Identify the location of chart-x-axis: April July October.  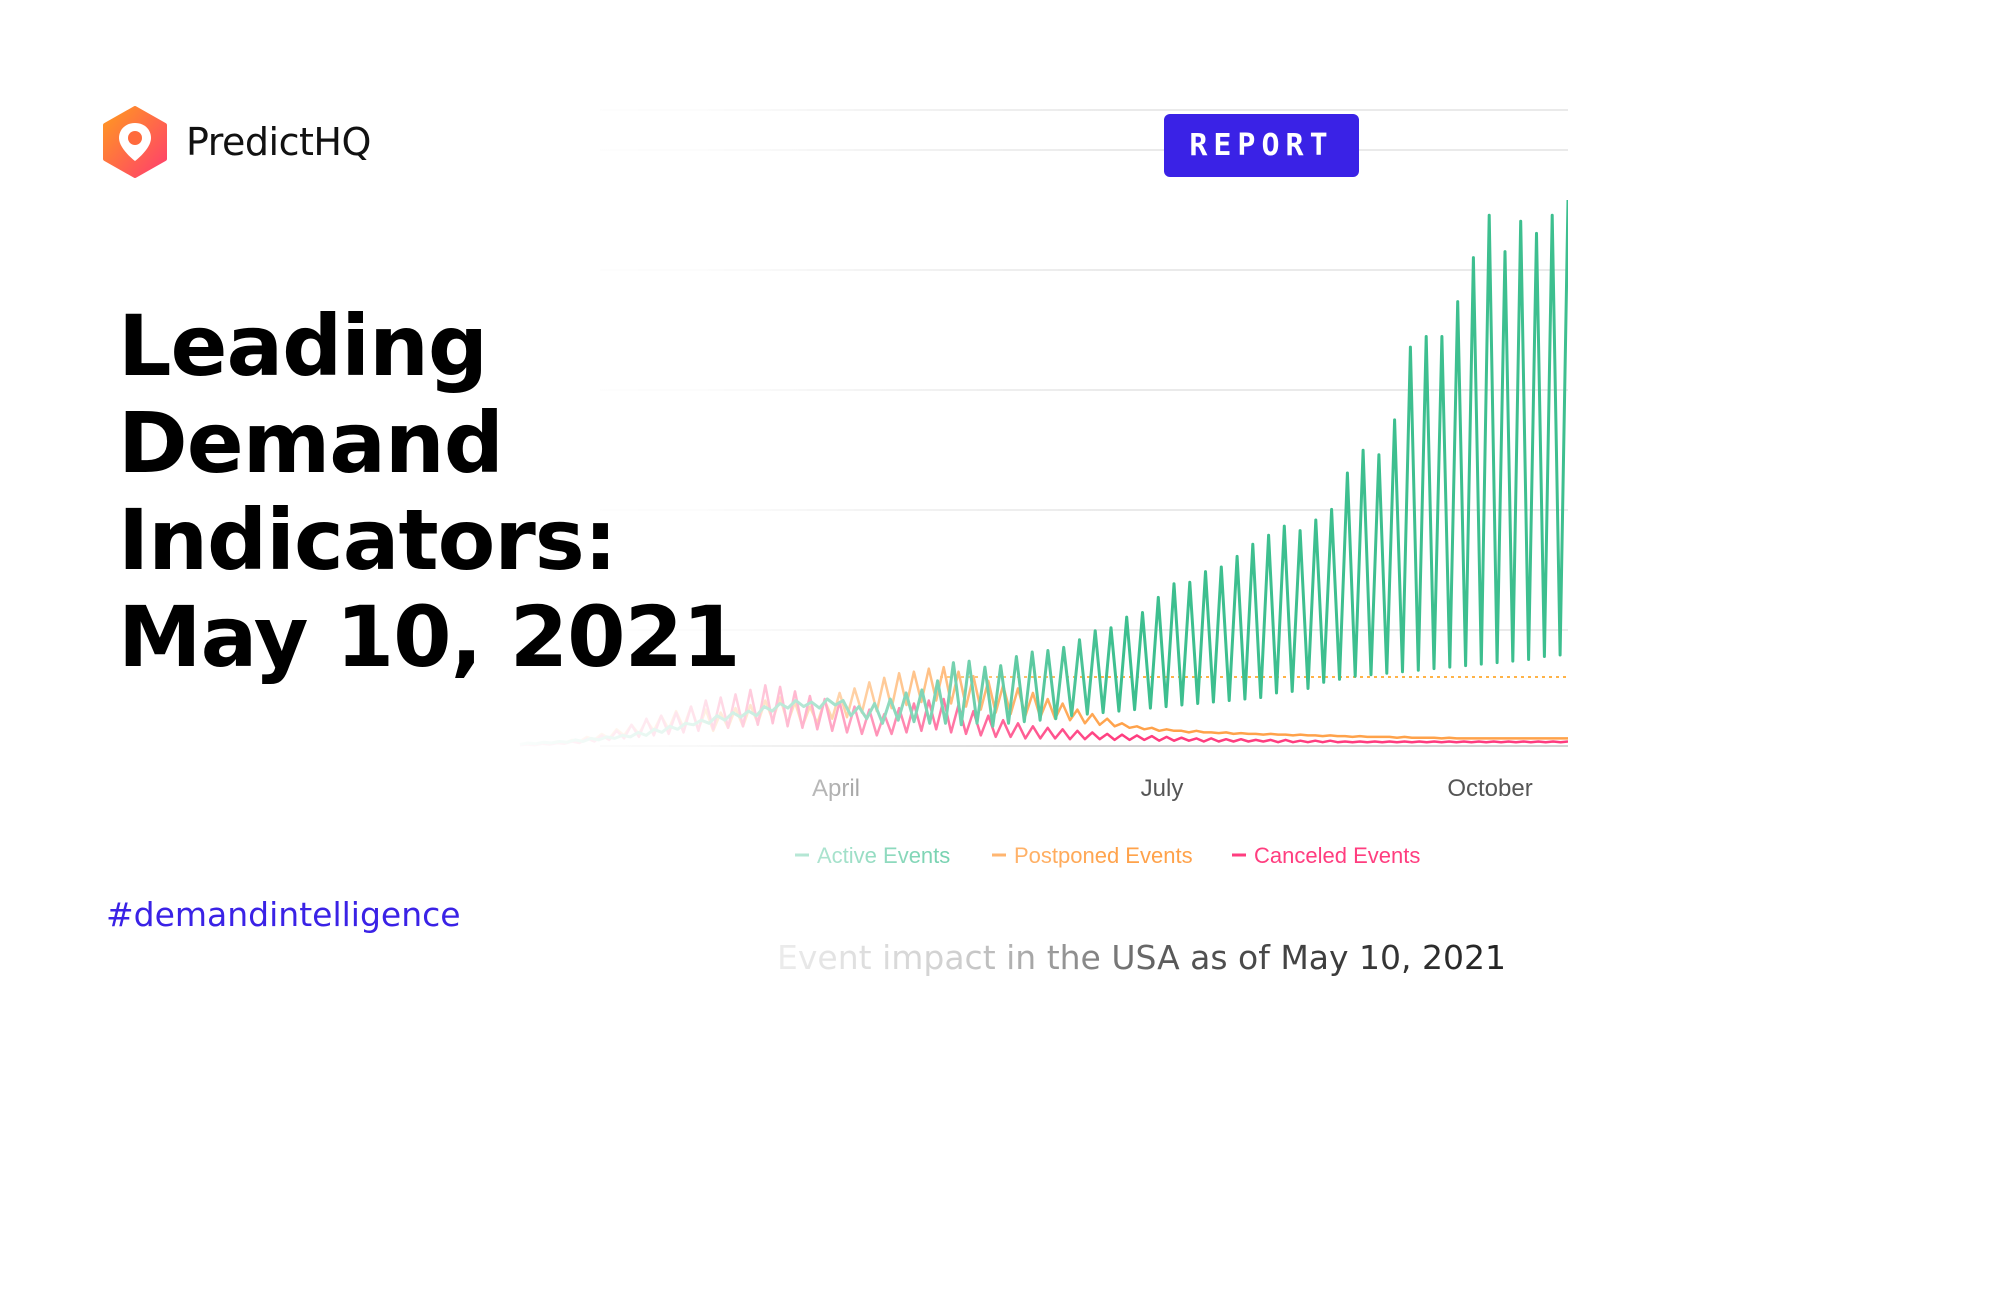
(1172, 788).